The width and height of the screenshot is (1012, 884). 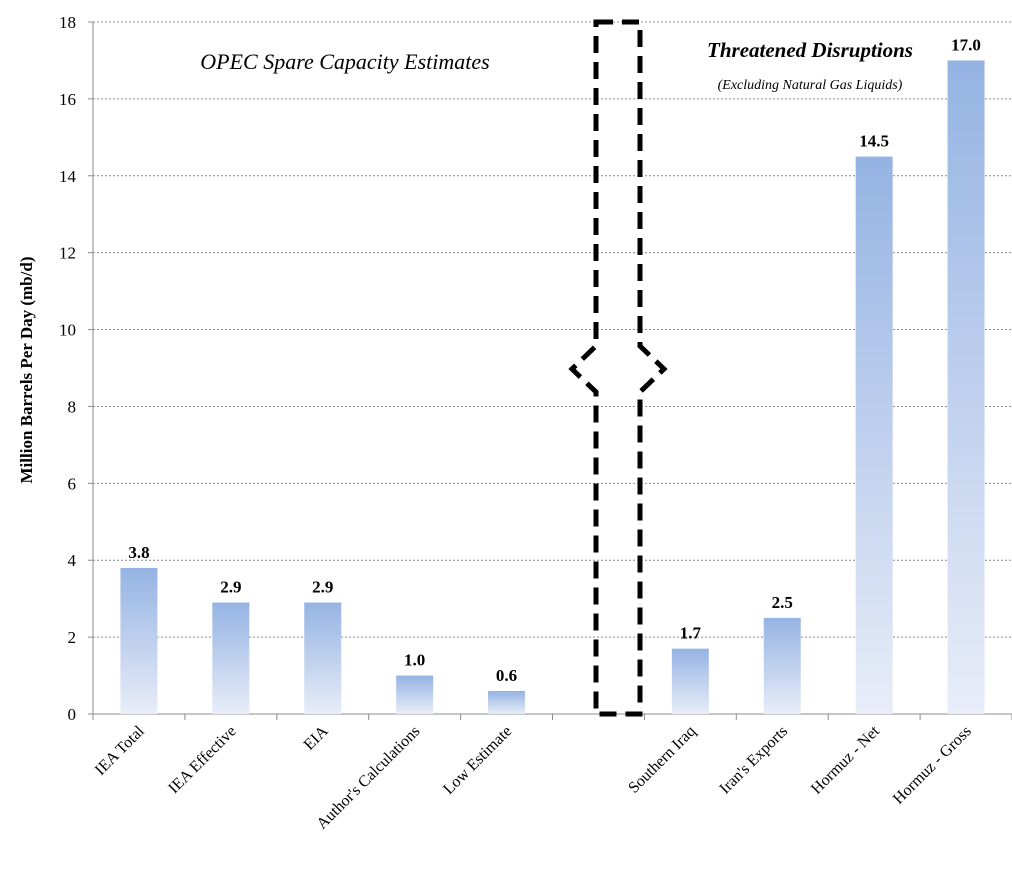 I want to click on x-category-label: Southern Iraq, so click(x=662, y=760).